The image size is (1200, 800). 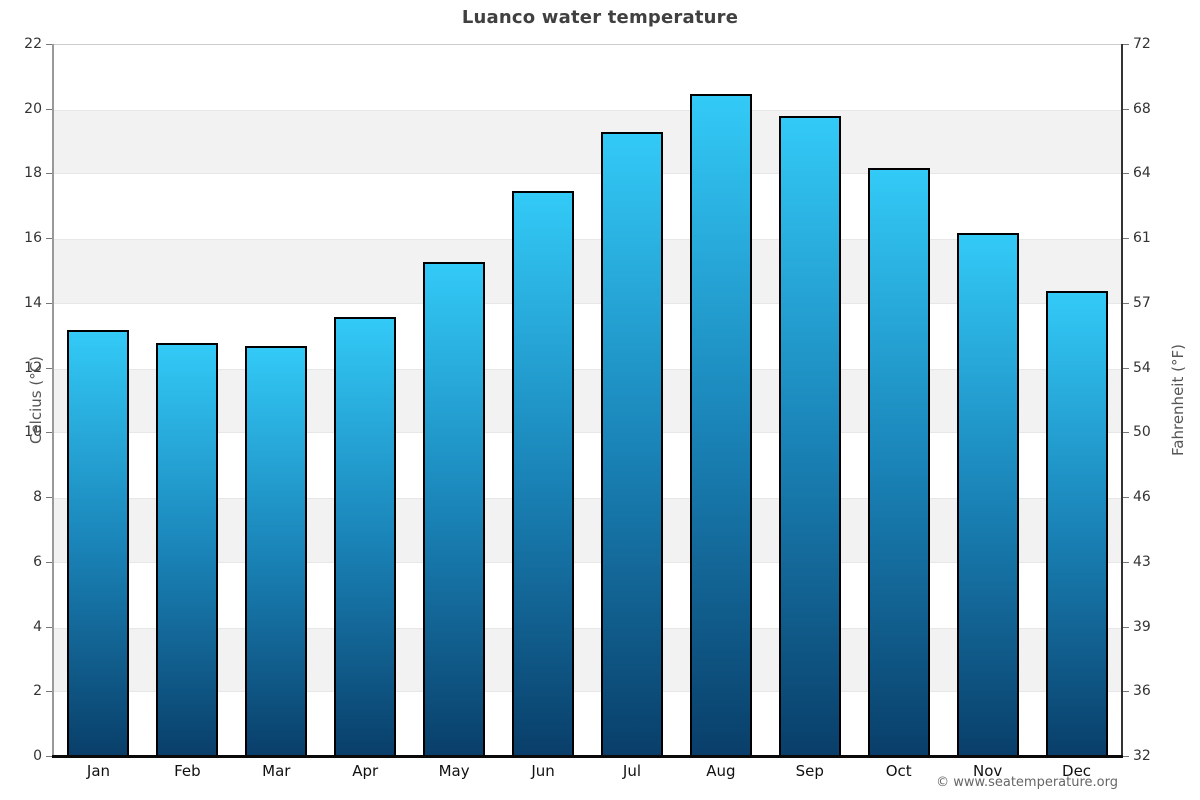 I want to click on fahrenheit-tick-label: 68, so click(x=1142, y=108).